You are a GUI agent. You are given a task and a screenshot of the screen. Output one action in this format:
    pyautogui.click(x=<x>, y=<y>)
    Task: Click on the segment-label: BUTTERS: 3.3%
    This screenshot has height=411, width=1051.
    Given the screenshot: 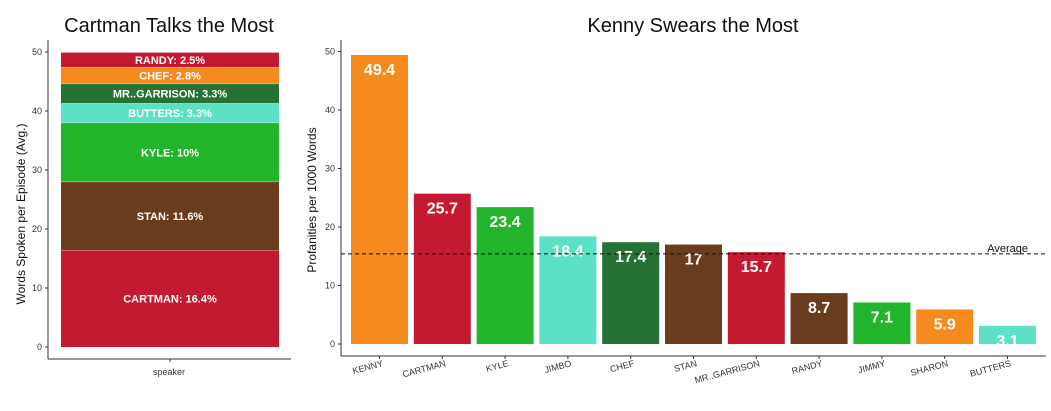 What is the action you would take?
    pyautogui.click(x=170, y=114)
    